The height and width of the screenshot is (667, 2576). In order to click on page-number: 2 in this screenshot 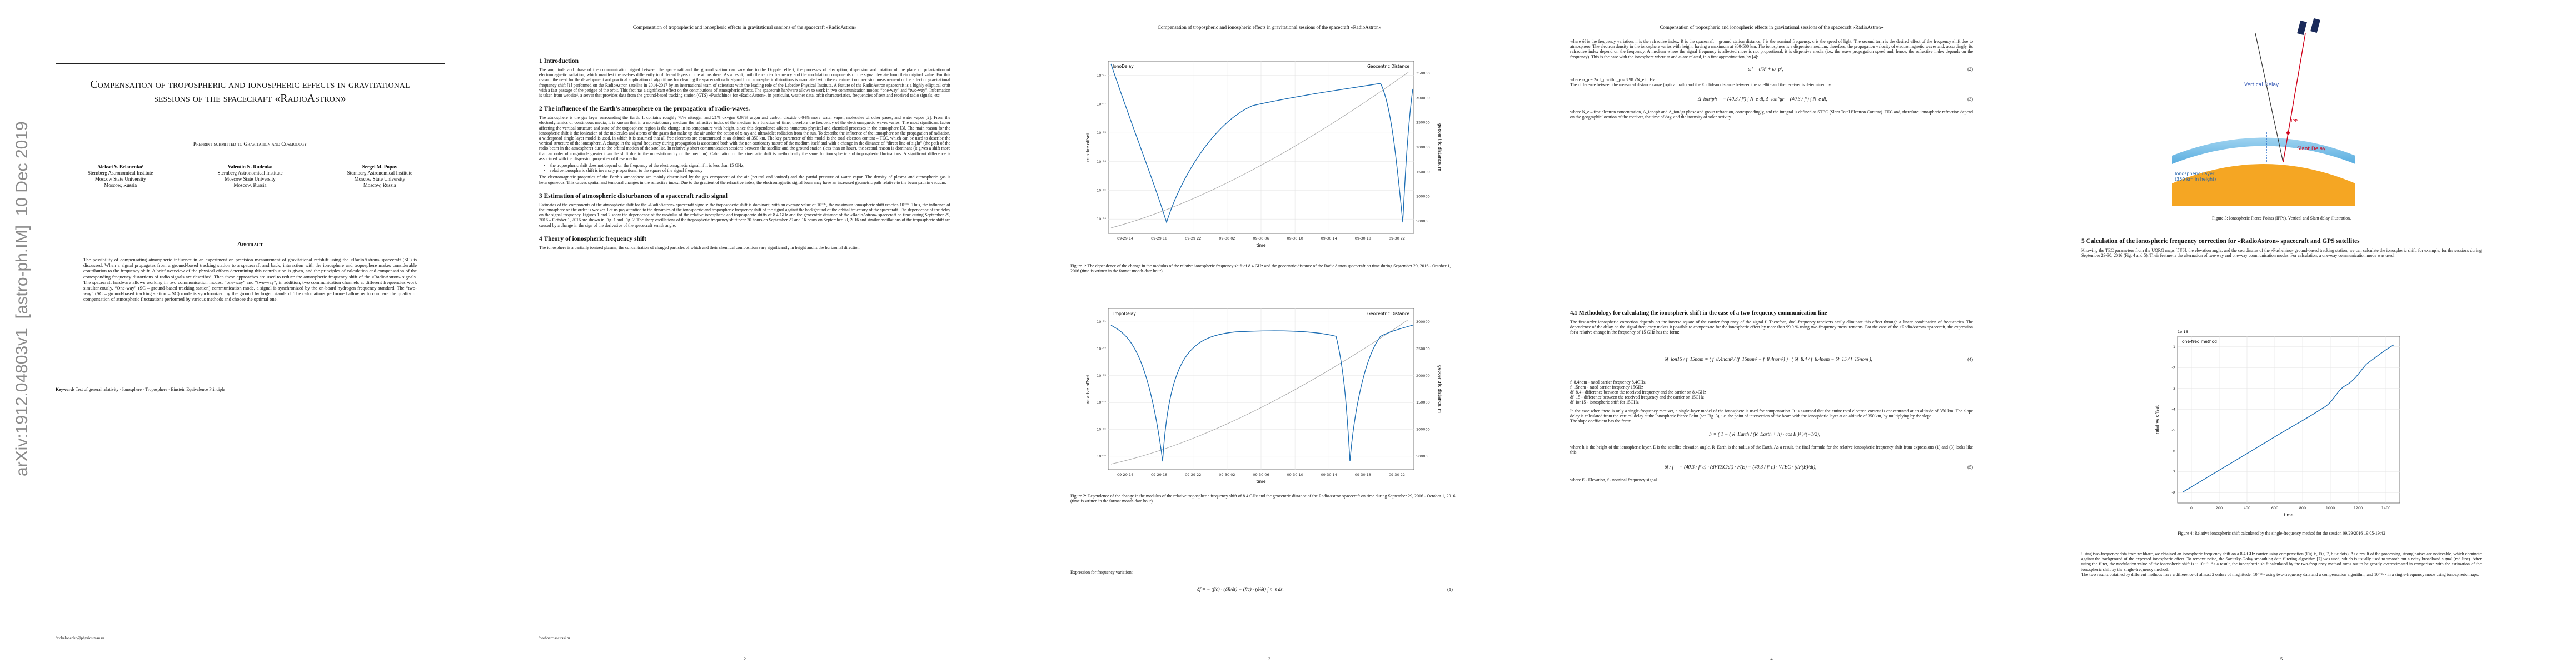, I will do `click(744, 658)`.